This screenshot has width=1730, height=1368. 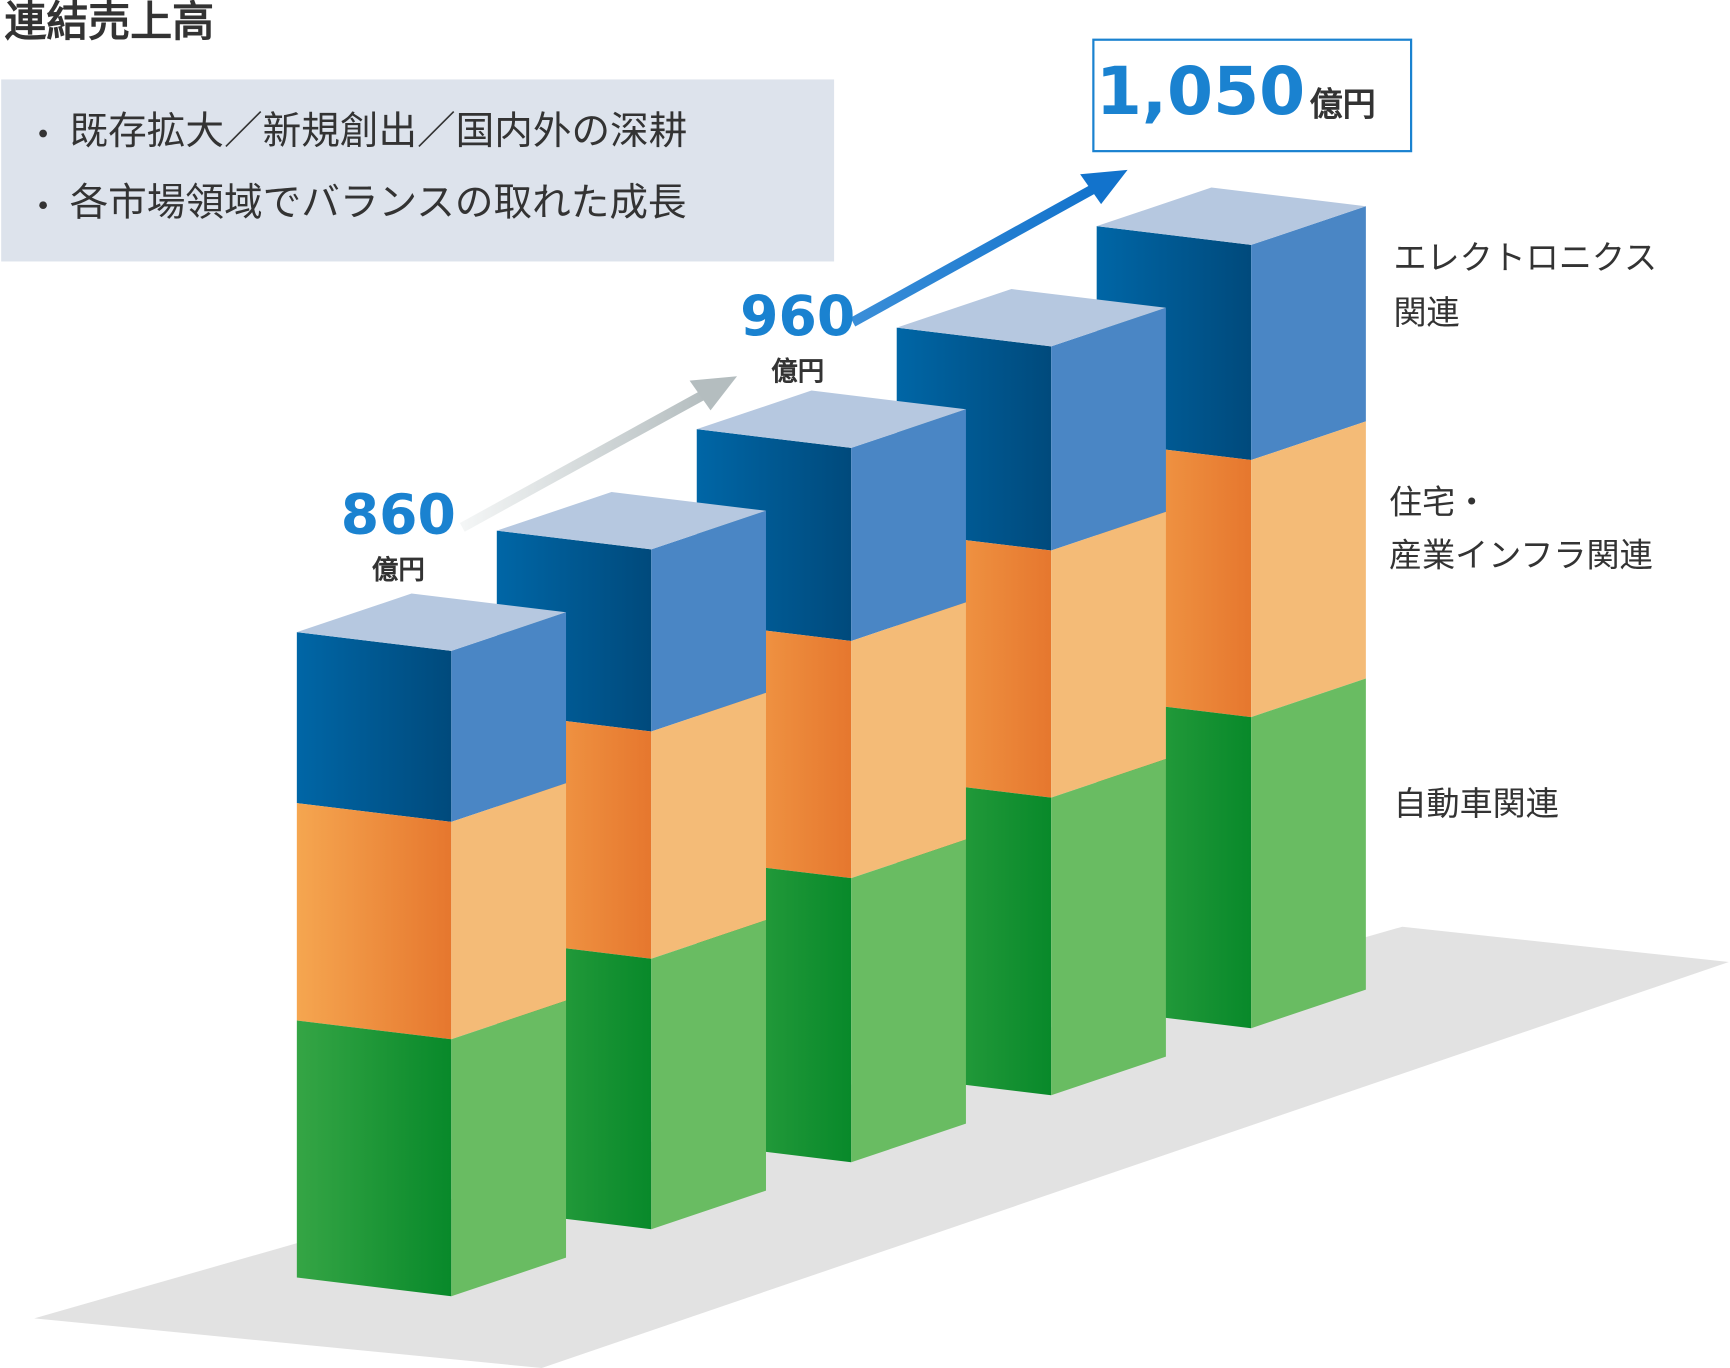 What do you see at coordinates (378, 203) in the screenshot?
I see `bullet-text: 各市場領域でバランスの取れた成長` at bounding box center [378, 203].